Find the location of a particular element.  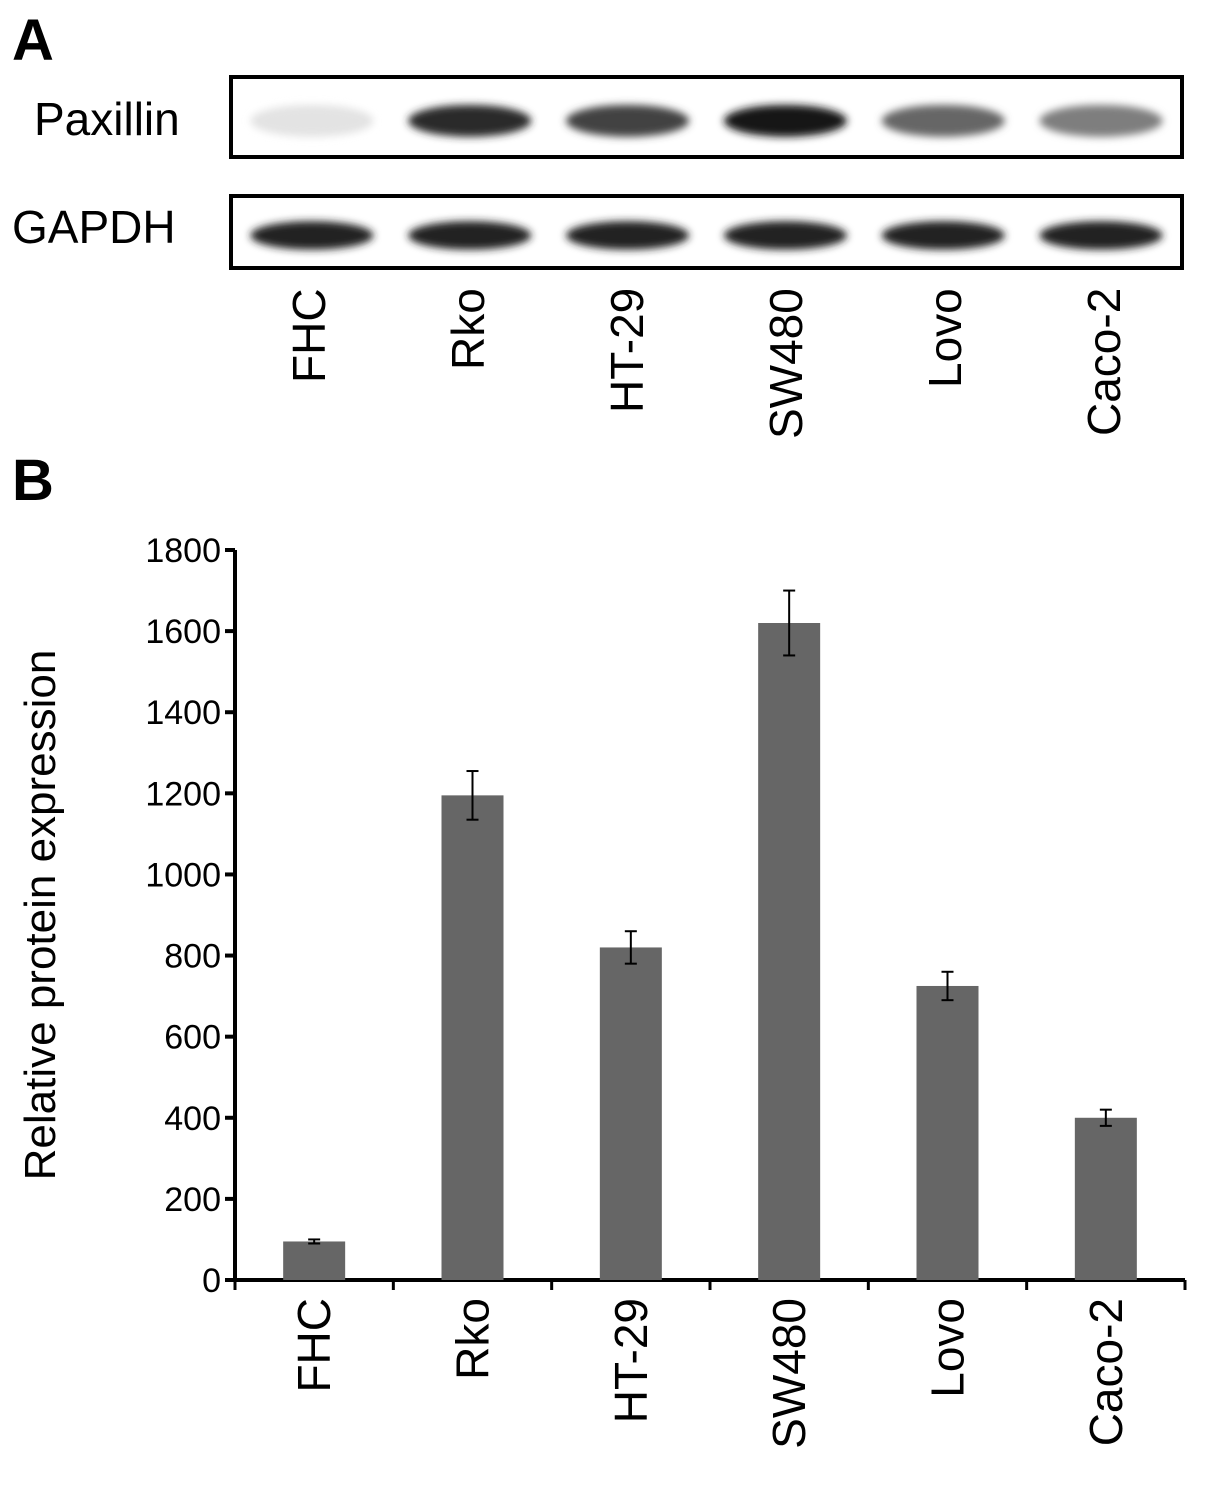

blot-lane-labels: FHC Rko HT-29 SW480 Lovo Caco-2 is located at coordinates (706, 380).